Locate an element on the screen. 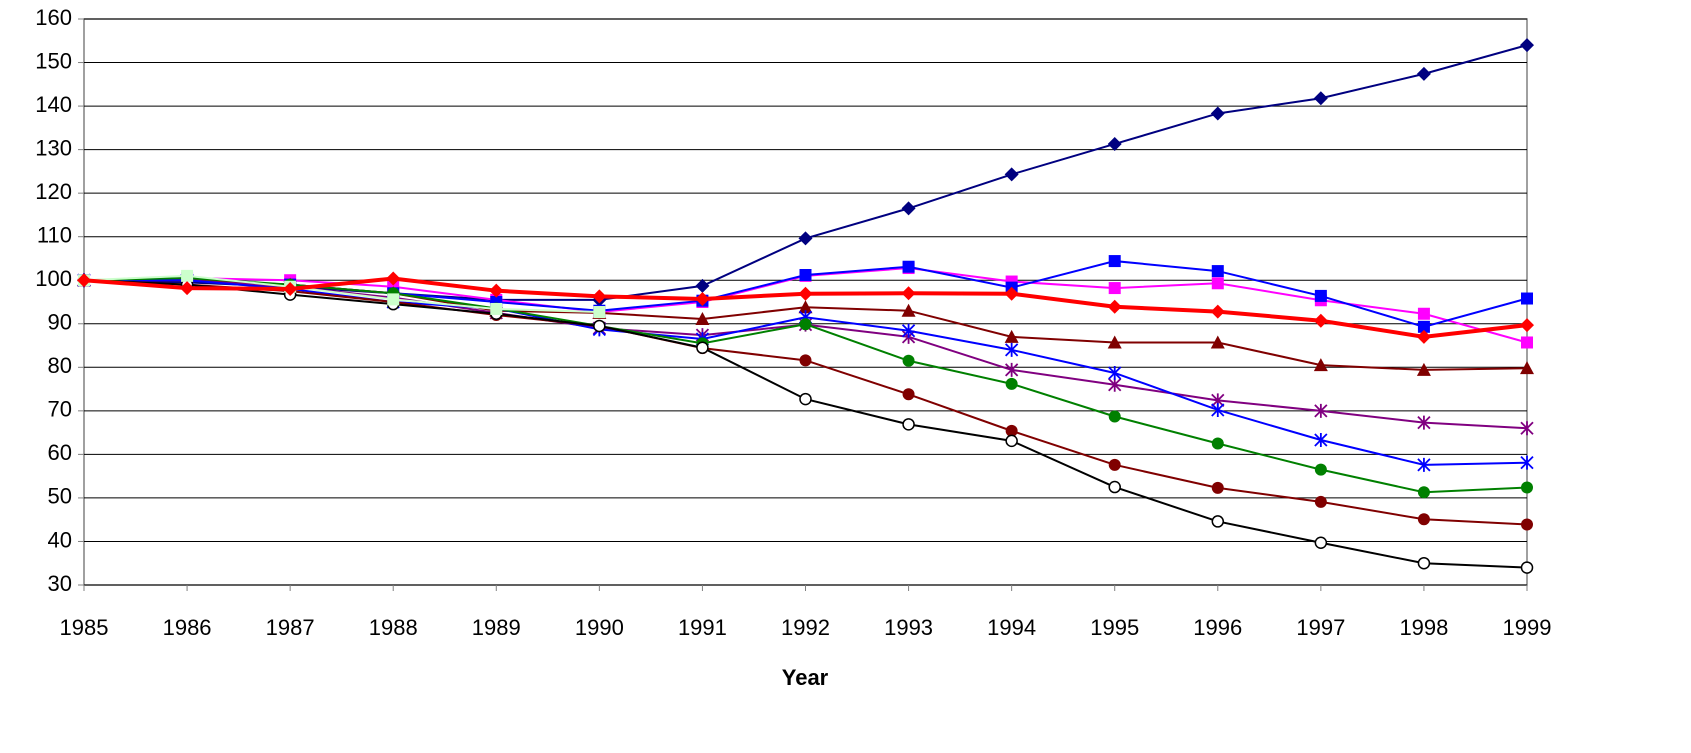 The height and width of the screenshot is (753, 1691). y-tick-label: 70 is located at coordinates (60, 409).